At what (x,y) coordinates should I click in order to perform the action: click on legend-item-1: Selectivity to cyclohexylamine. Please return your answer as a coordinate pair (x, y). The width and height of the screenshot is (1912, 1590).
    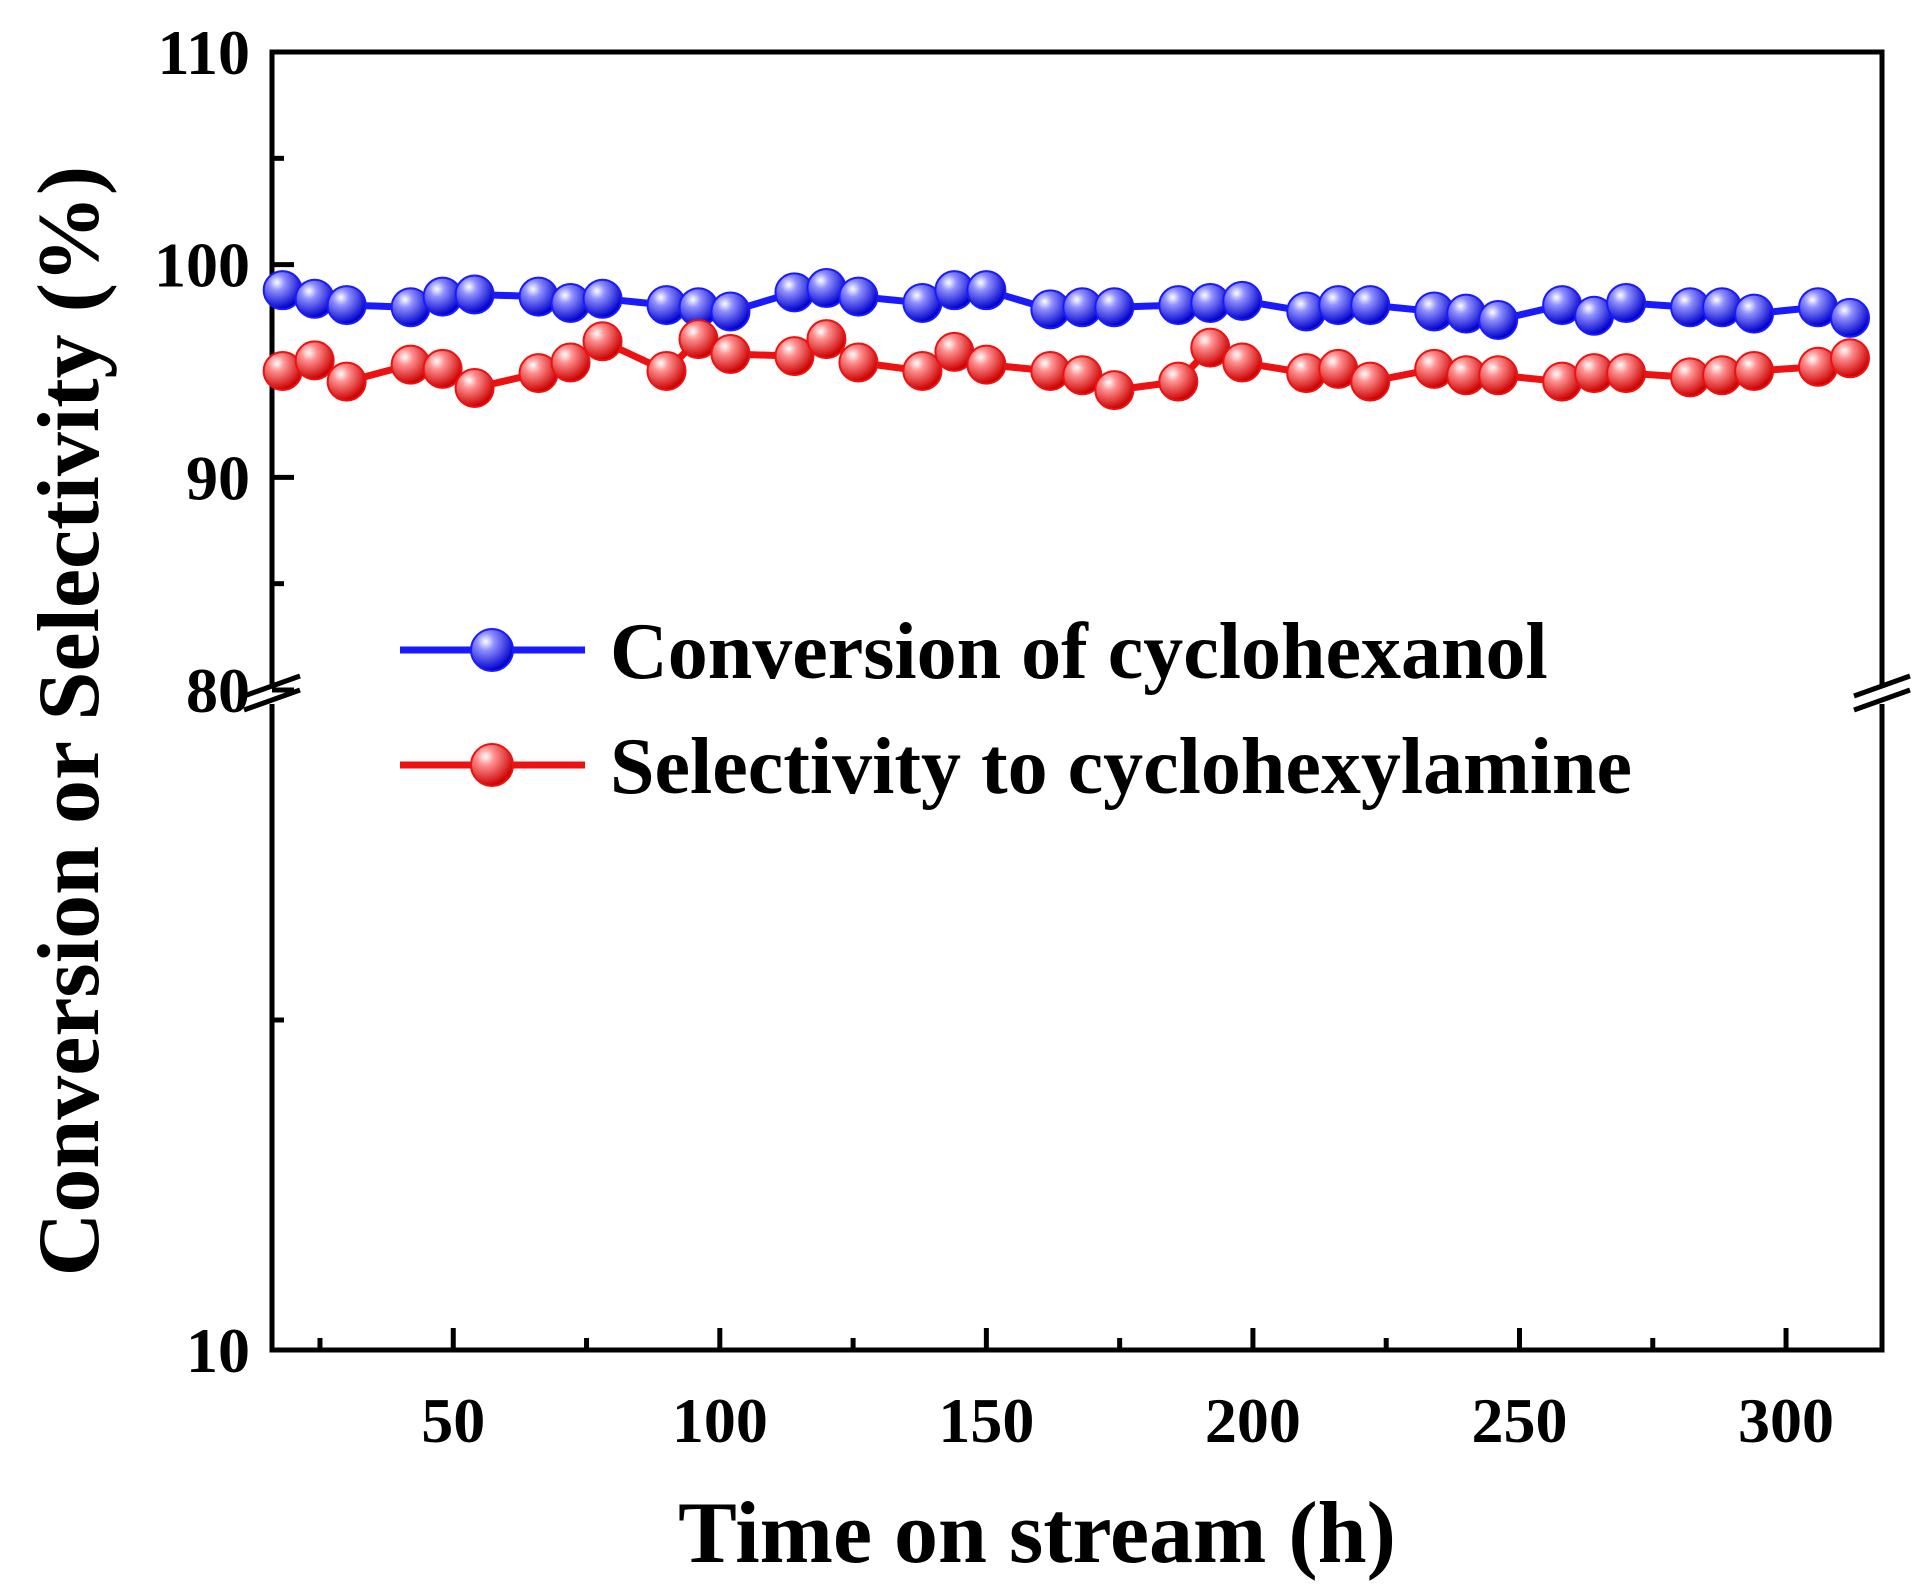
    Looking at the image, I should click on (1016, 767).